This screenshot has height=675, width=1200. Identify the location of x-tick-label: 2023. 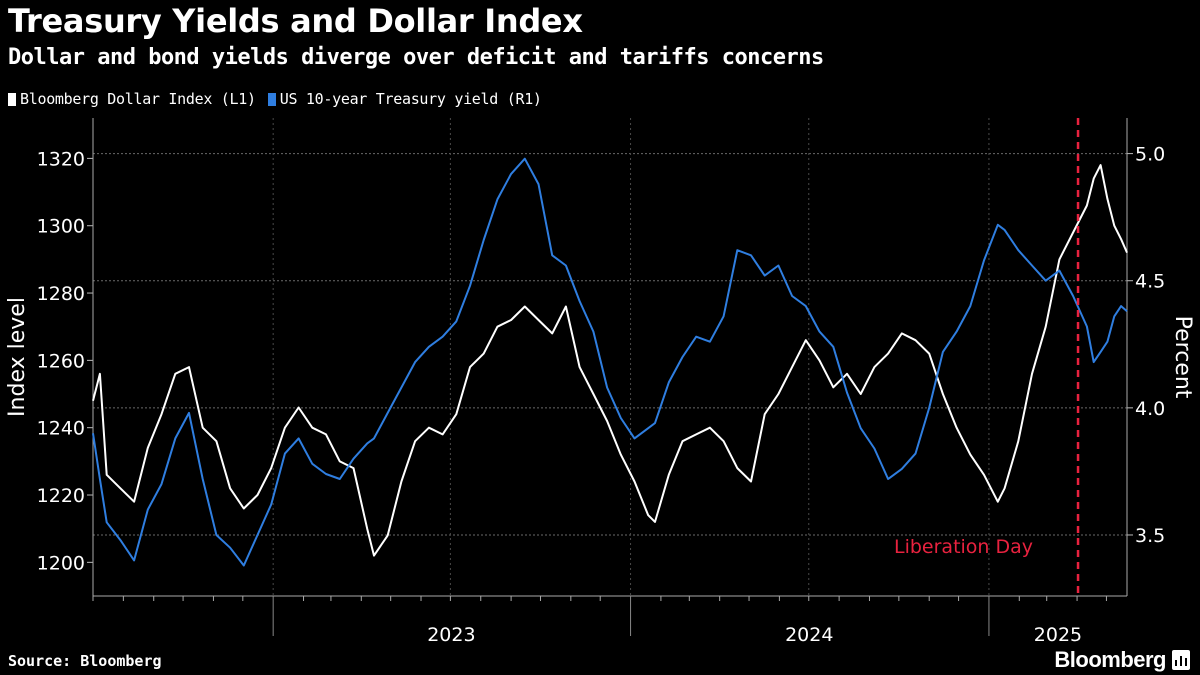
(451, 635).